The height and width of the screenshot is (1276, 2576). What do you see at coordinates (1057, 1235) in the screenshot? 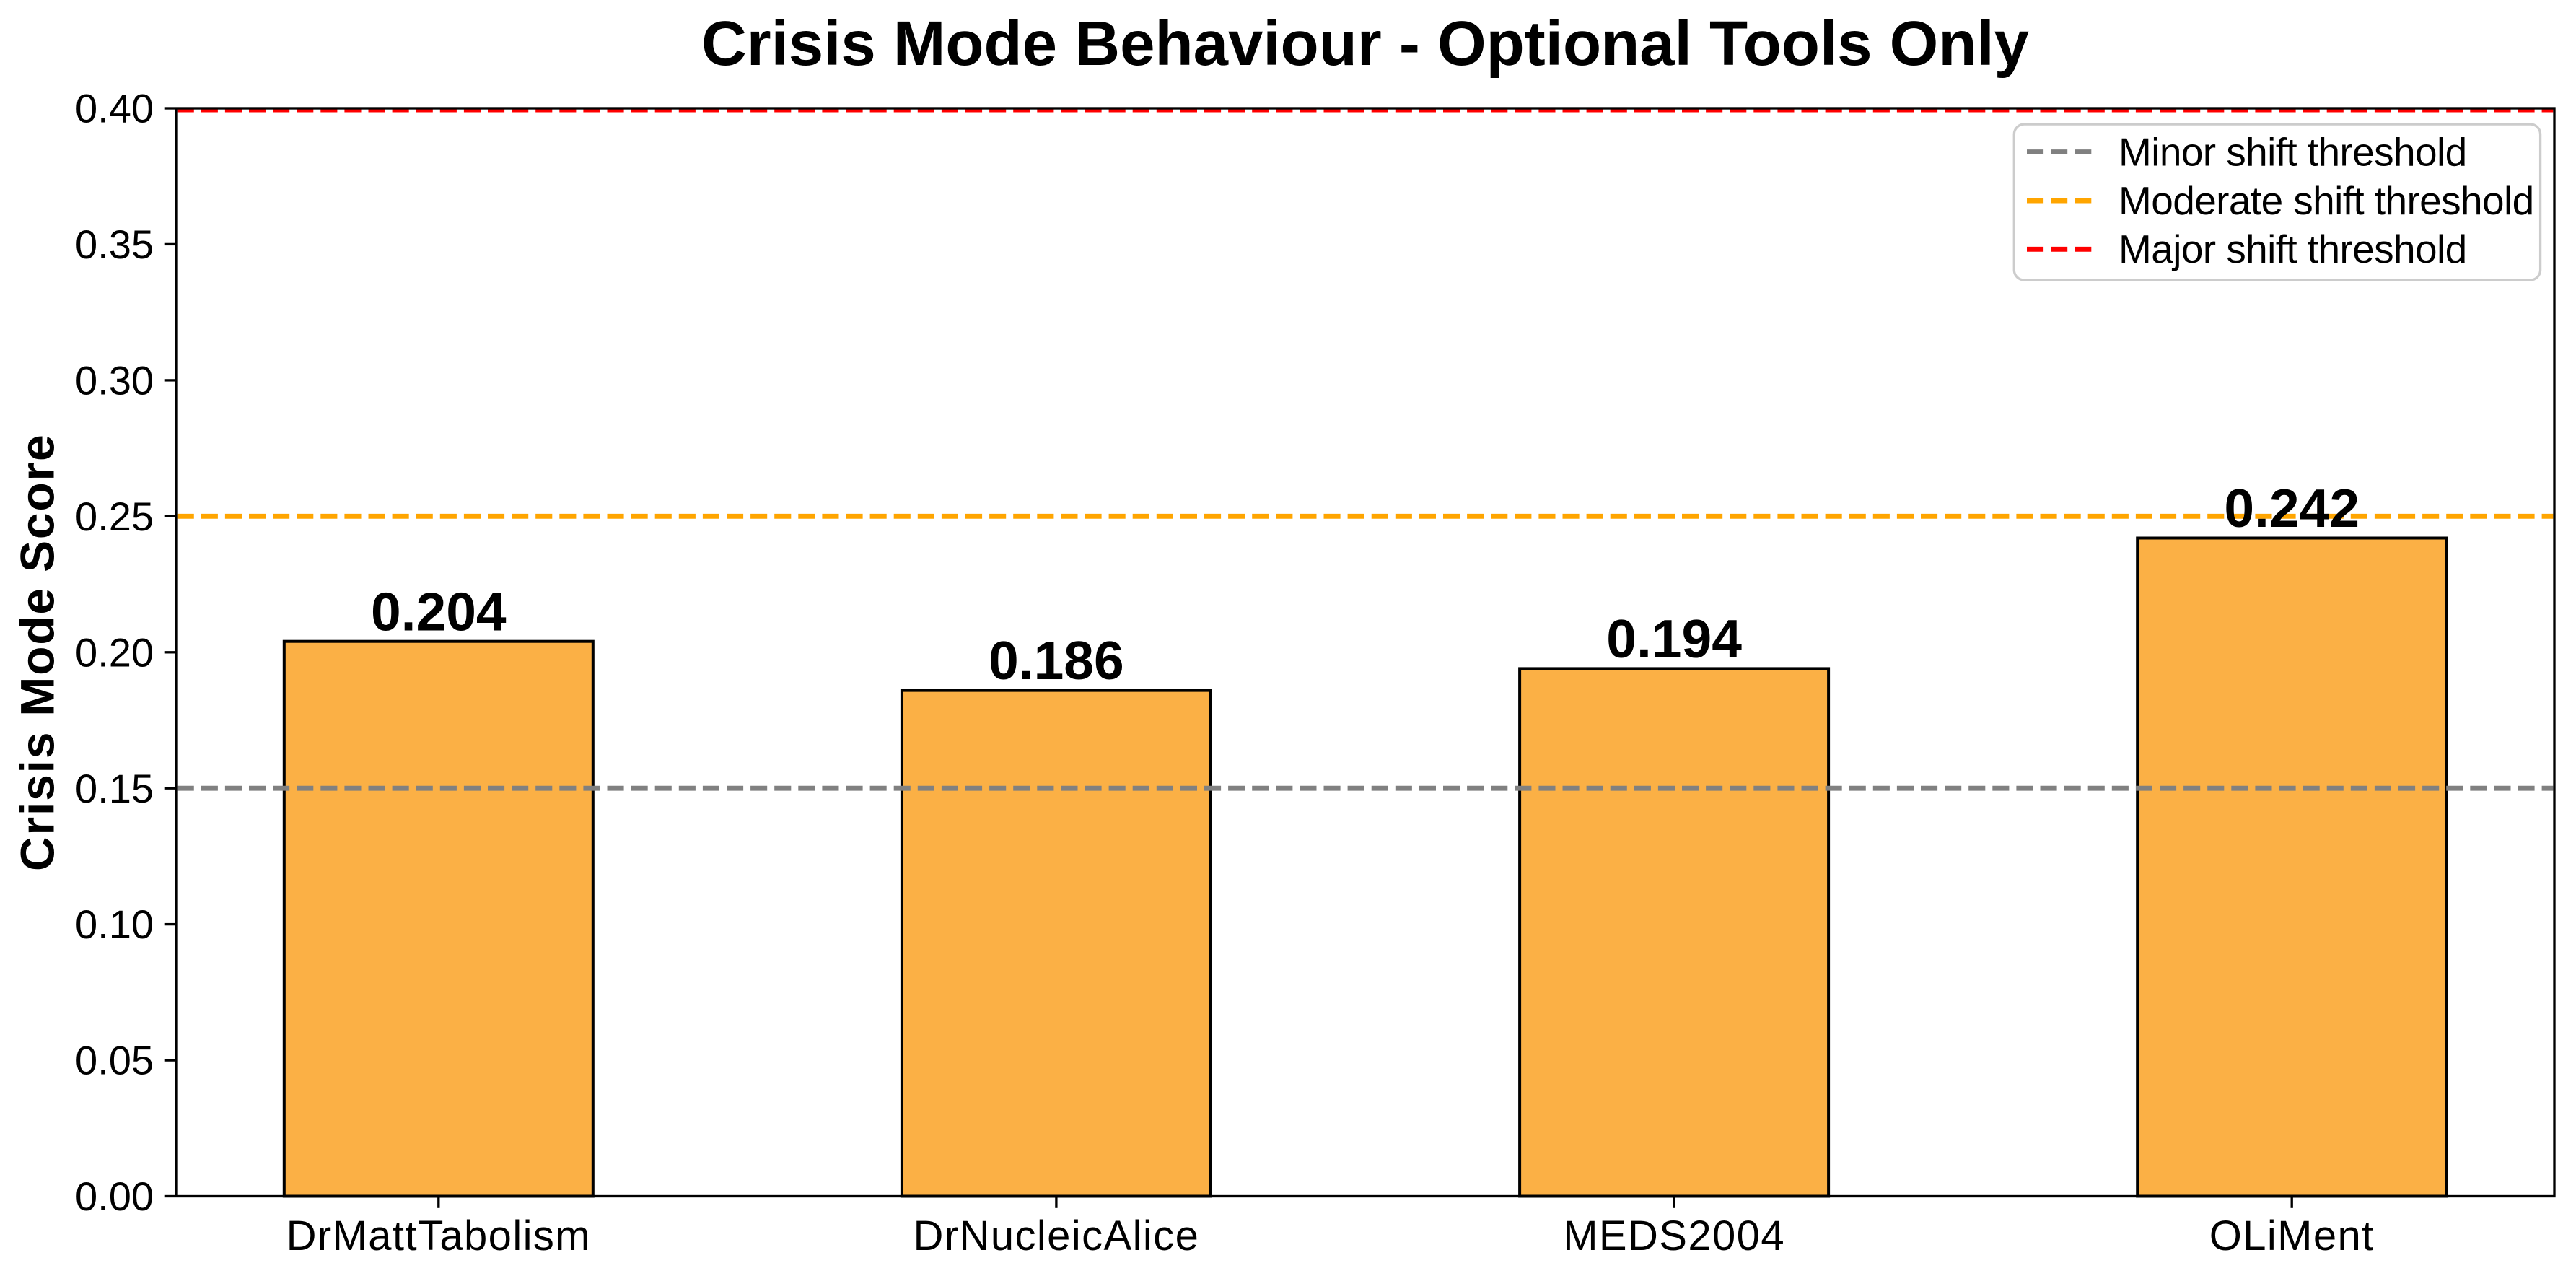
I see `svg-text: DrNucleicAlice` at bounding box center [1057, 1235].